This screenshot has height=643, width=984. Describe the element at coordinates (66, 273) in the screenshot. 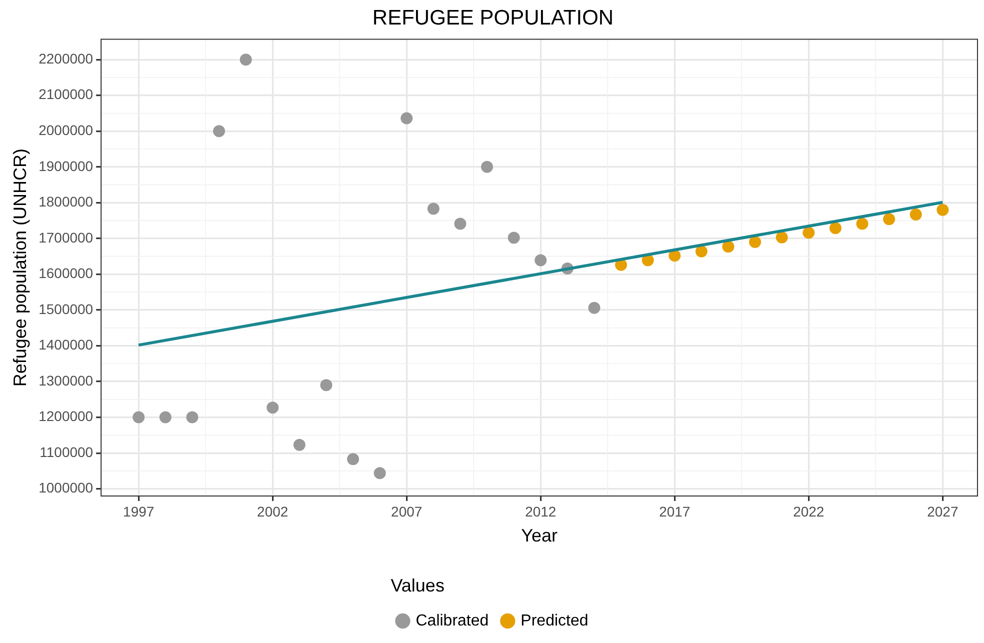

I see `y-tick-label: 1600000` at that location.